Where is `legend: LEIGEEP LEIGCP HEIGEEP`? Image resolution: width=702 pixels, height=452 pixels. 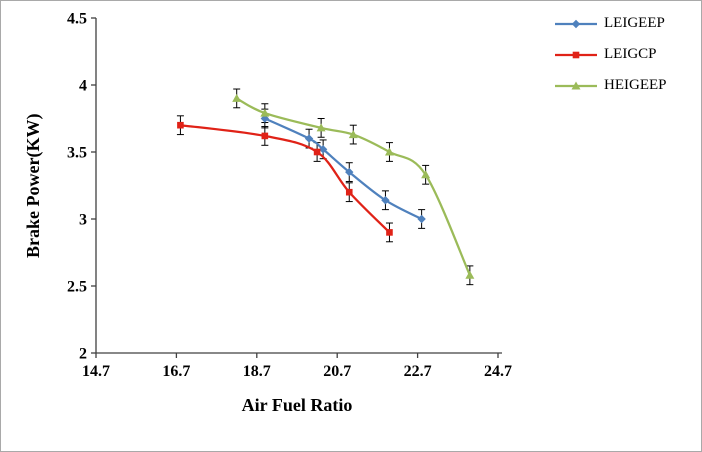 legend: LEIGEEP LEIGCP HEIGEEP is located at coordinates (610, 54).